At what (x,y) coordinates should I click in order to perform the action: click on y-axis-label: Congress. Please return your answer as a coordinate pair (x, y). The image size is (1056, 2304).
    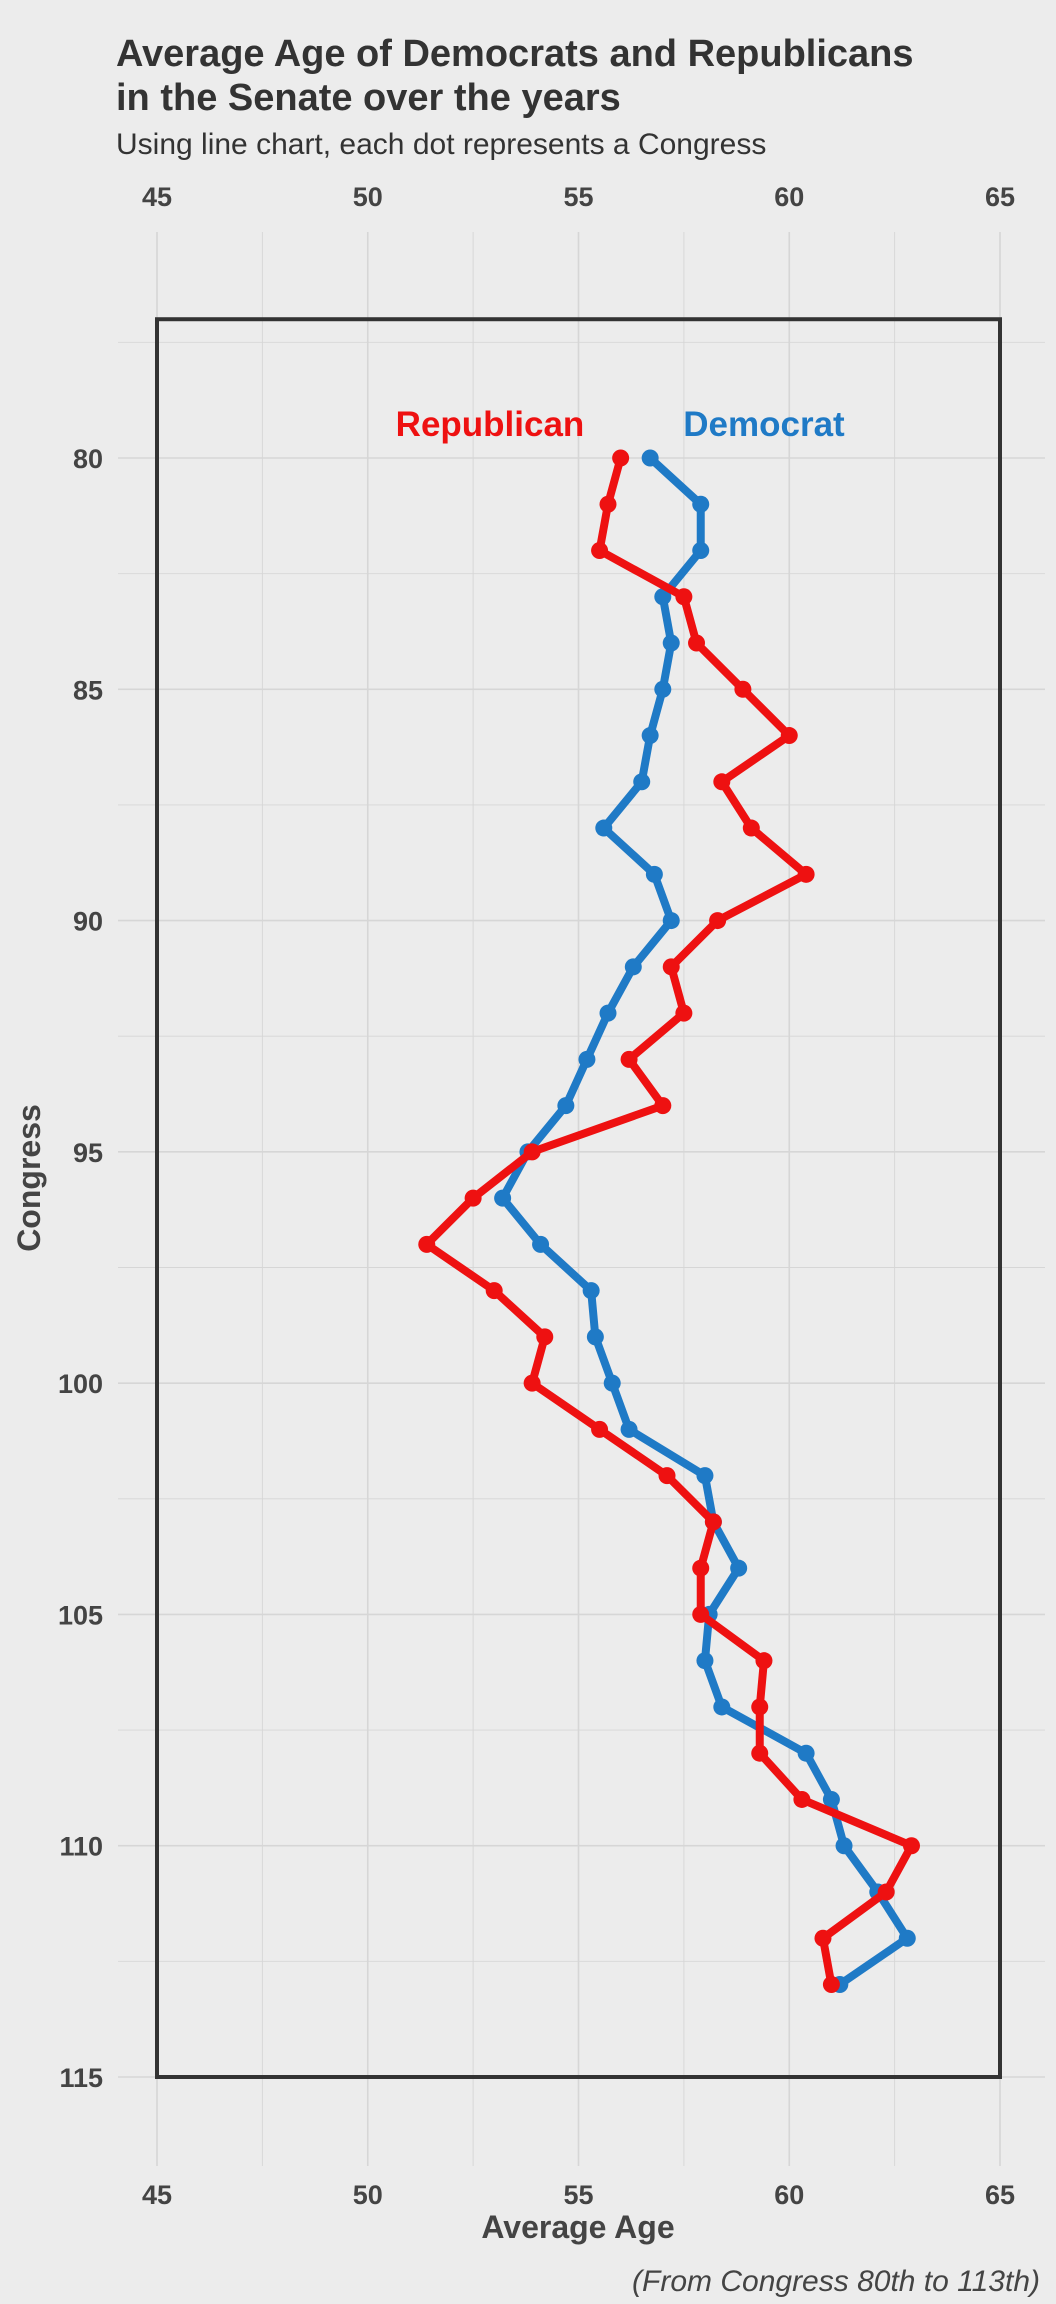
    Looking at the image, I should click on (29, 1178).